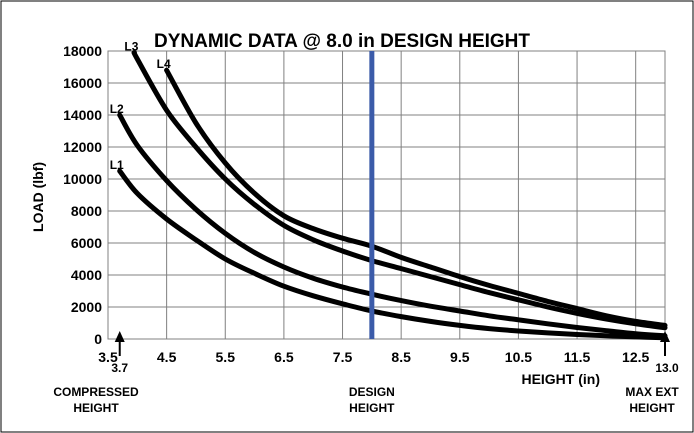 Image resolution: width=694 pixels, height=433 pixels. I want to click on series-labels: L1 L2 L3 L4, so click(140, 106).